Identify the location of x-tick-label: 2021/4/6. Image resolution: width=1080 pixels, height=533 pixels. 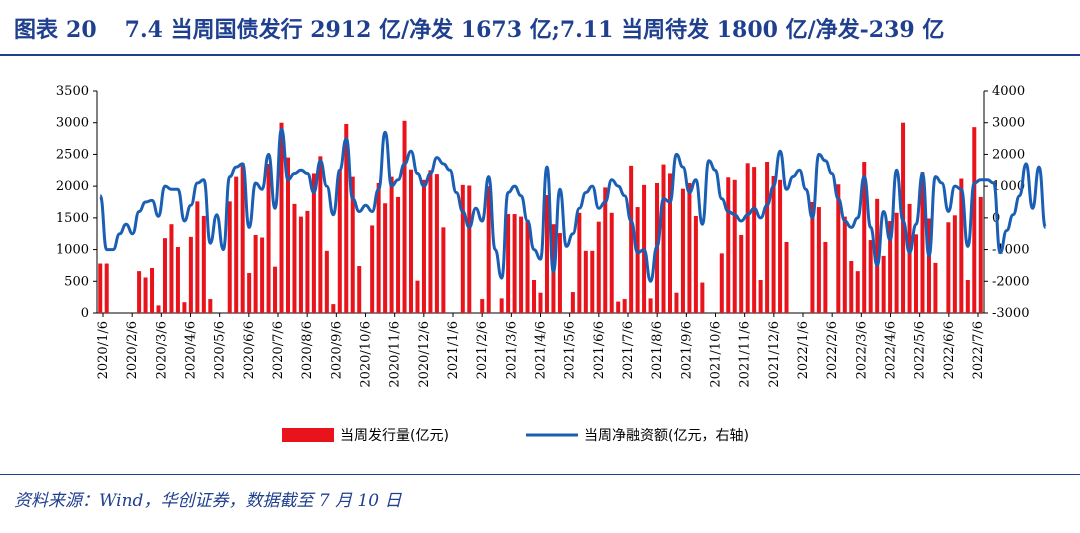
(541, 350).